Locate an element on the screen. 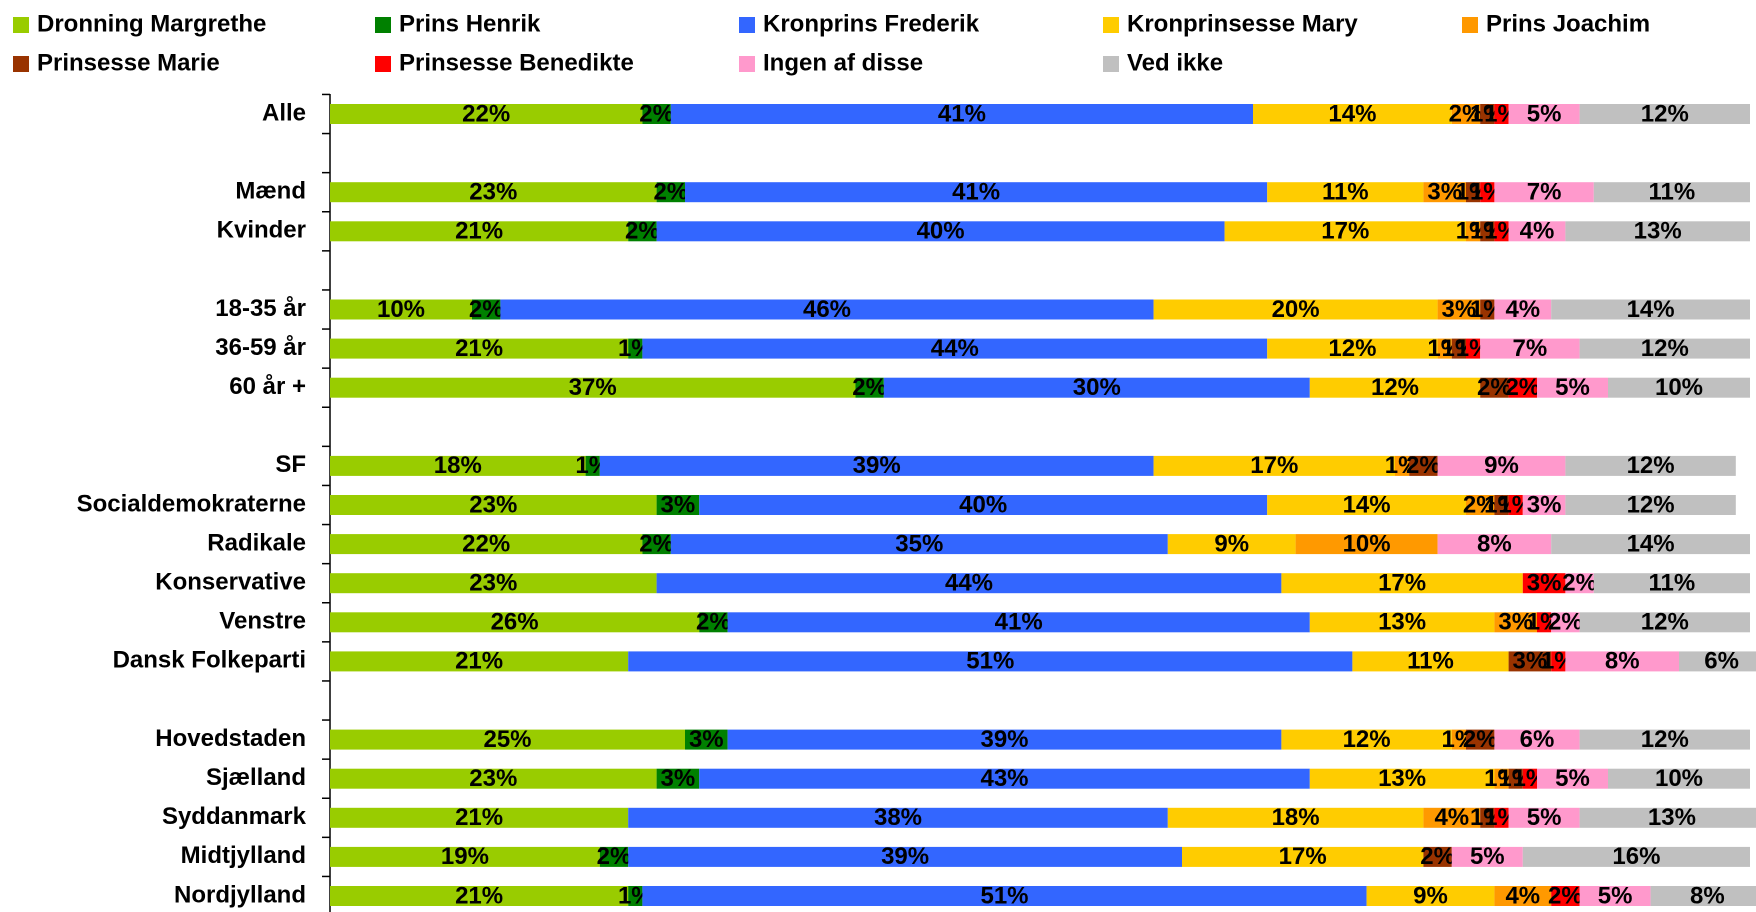 The height and width of the screenshot is (912, 1756). data-label: 30% is located at coordinates (1097, 387).